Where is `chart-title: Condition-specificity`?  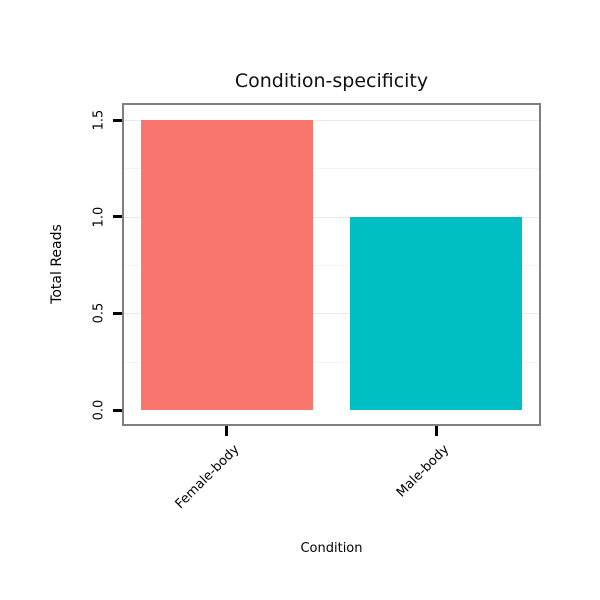 chart-title: Condition-specificity is located at coordinates (331, 81).